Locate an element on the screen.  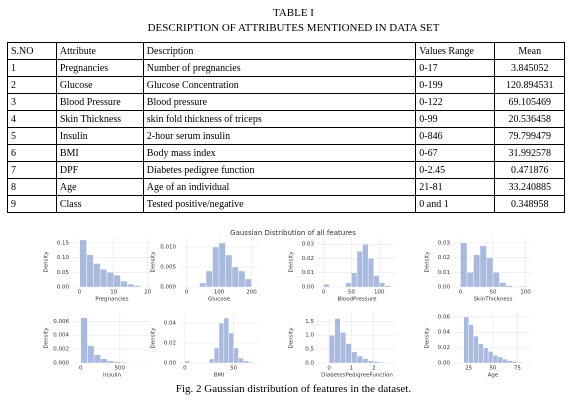
table-cell: 0.471876 is located at coordinates (529, 170).